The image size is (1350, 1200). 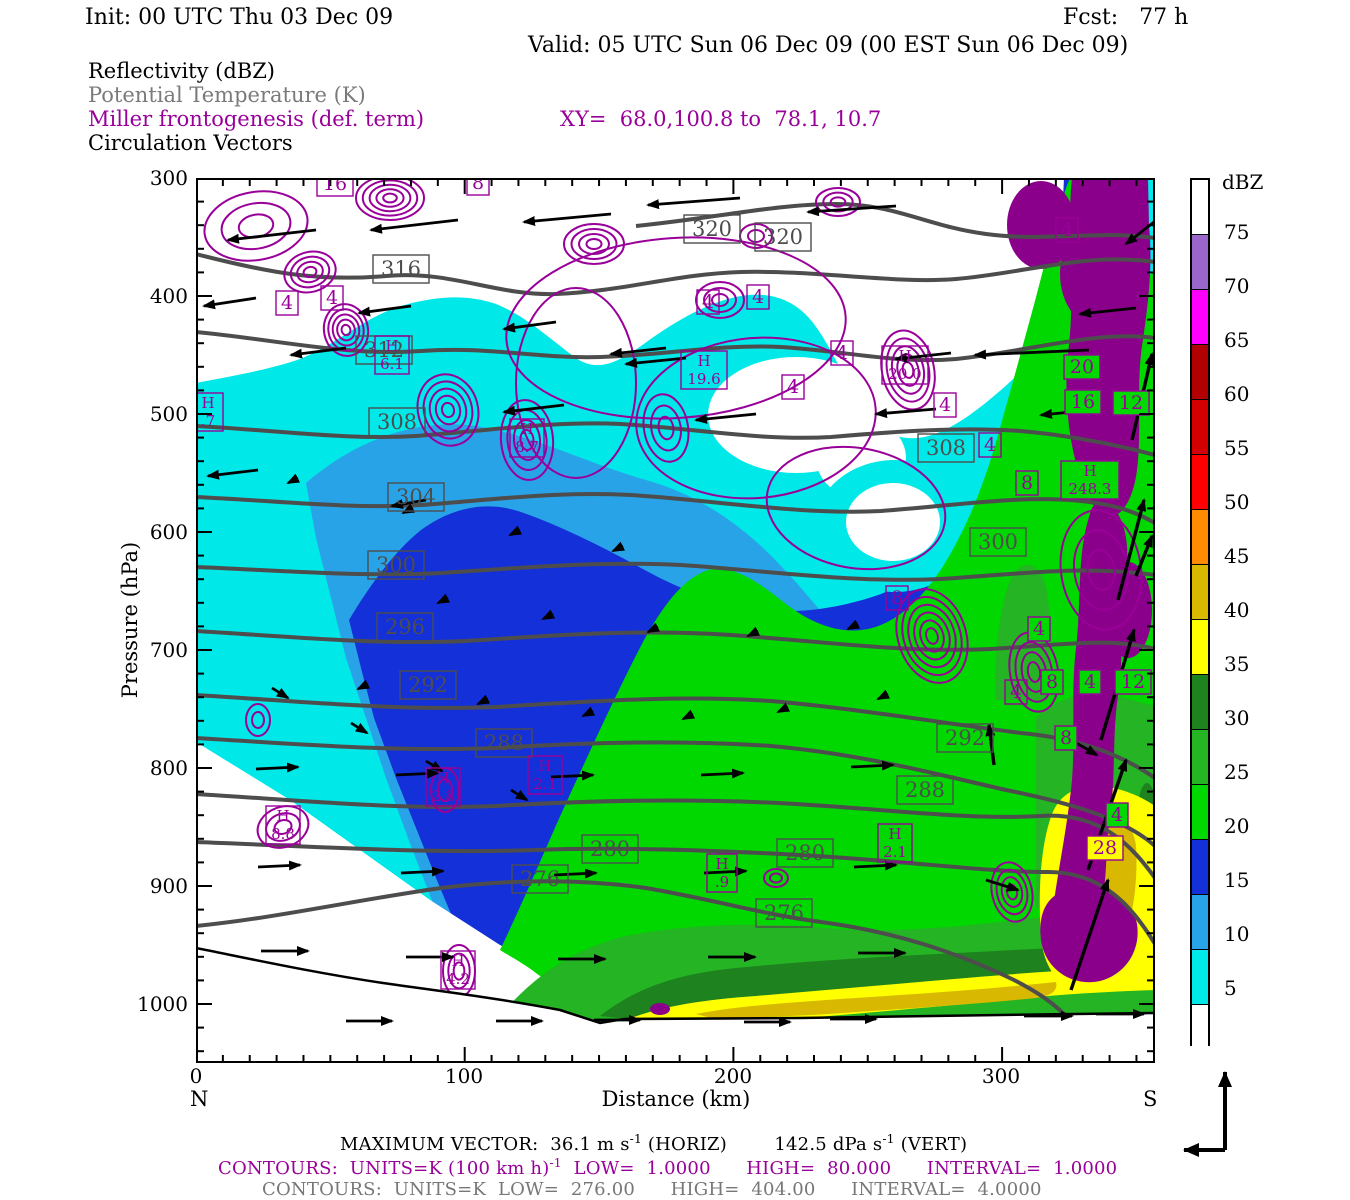 What do you see at coordinates (1237, 556) in the screenshot?
I see `colorbar-tick-label: 45` at bounding box center [1237, 556].